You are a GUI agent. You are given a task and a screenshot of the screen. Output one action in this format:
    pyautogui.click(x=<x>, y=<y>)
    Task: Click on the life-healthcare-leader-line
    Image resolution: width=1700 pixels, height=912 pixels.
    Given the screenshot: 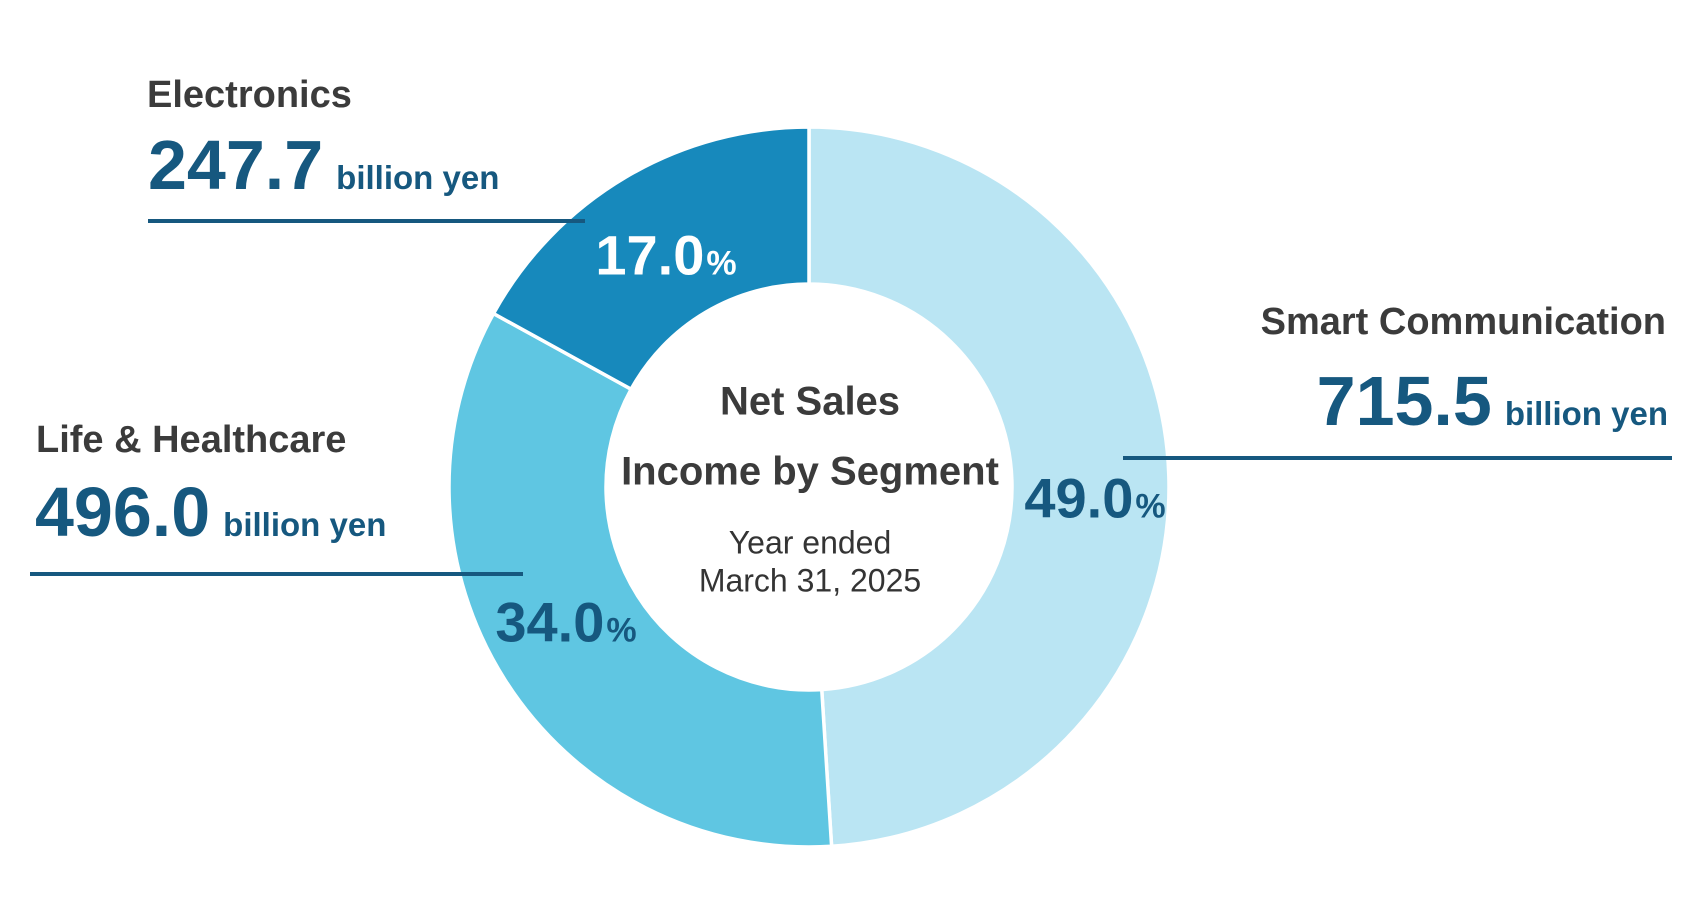 What is the action you would take?
    pyautogui.click(x=276, y=574)
    